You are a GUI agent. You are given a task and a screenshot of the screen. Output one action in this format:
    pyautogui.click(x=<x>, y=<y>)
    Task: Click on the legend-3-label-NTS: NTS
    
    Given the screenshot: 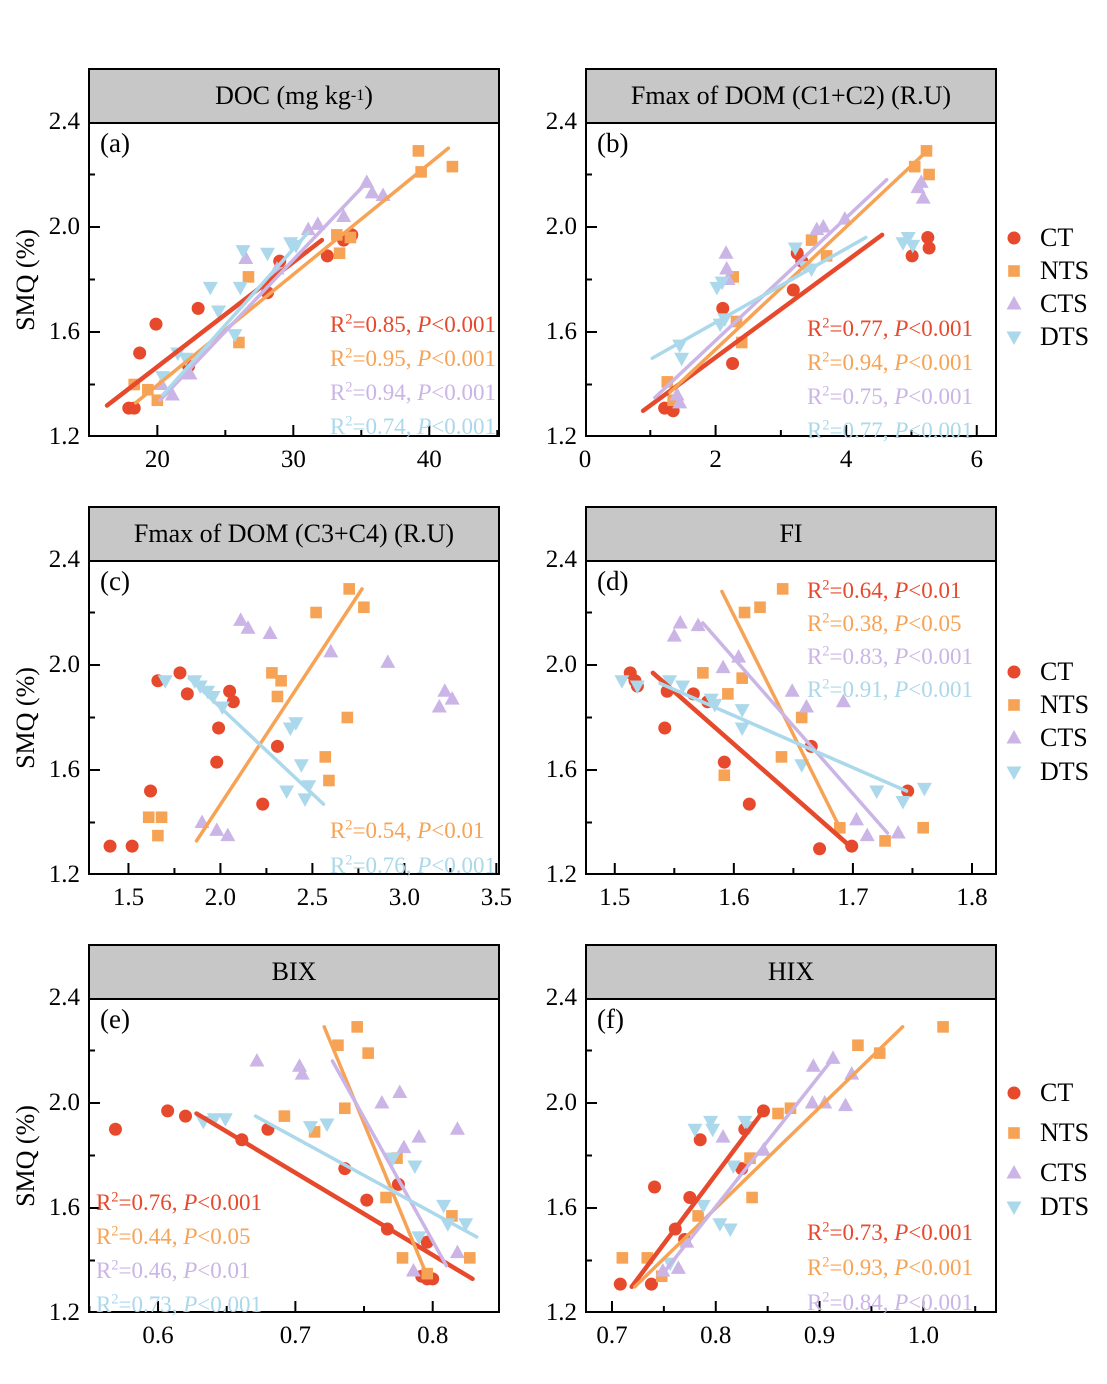 What is the action you would take?
    pyautogui.click(x=1065, y=1132)
    